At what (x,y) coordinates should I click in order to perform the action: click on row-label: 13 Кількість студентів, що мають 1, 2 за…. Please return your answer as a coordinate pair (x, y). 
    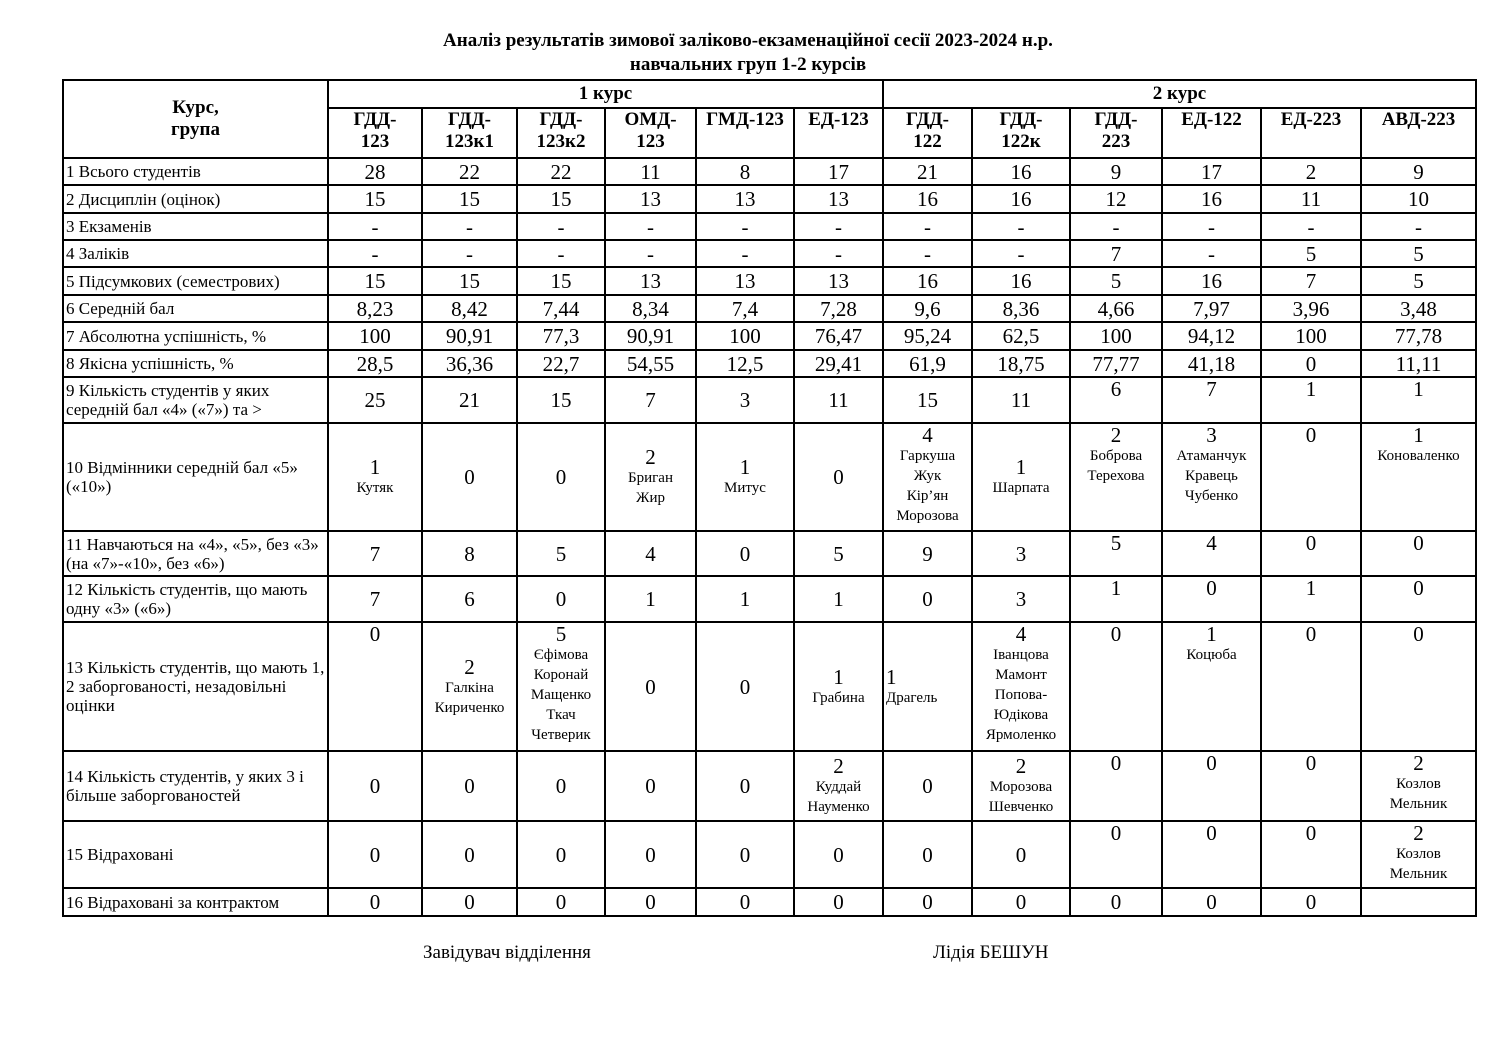
    Looking at the image, I should click on (195, 686).